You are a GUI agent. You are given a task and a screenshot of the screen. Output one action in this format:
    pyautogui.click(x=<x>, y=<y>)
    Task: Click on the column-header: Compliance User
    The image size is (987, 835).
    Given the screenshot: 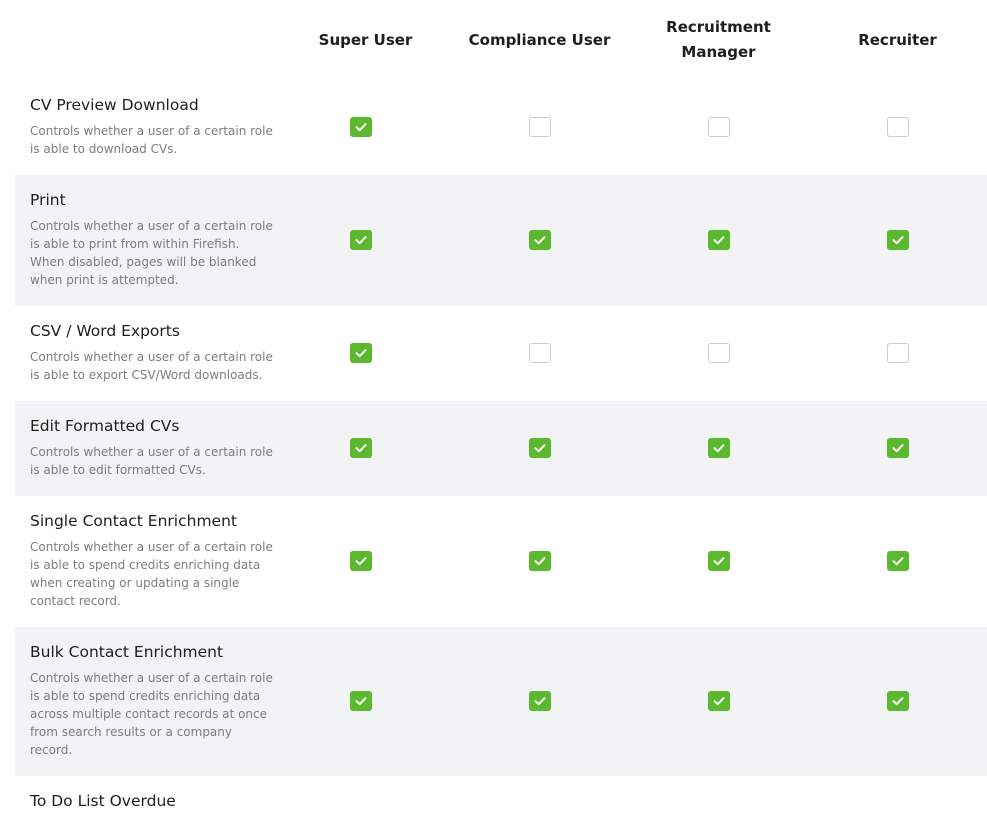 What is the action you would take?
    pyautogui.click(x=539, y=40)
    